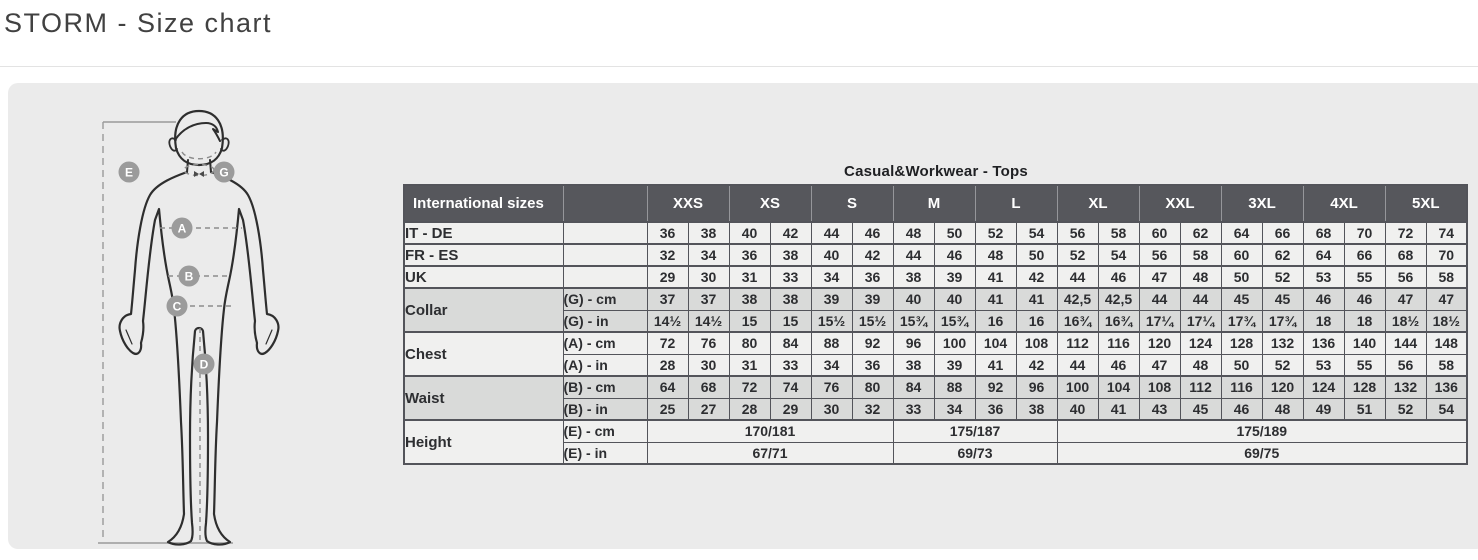  I want to click on size-header-xl: XL, so click(1098, 203).